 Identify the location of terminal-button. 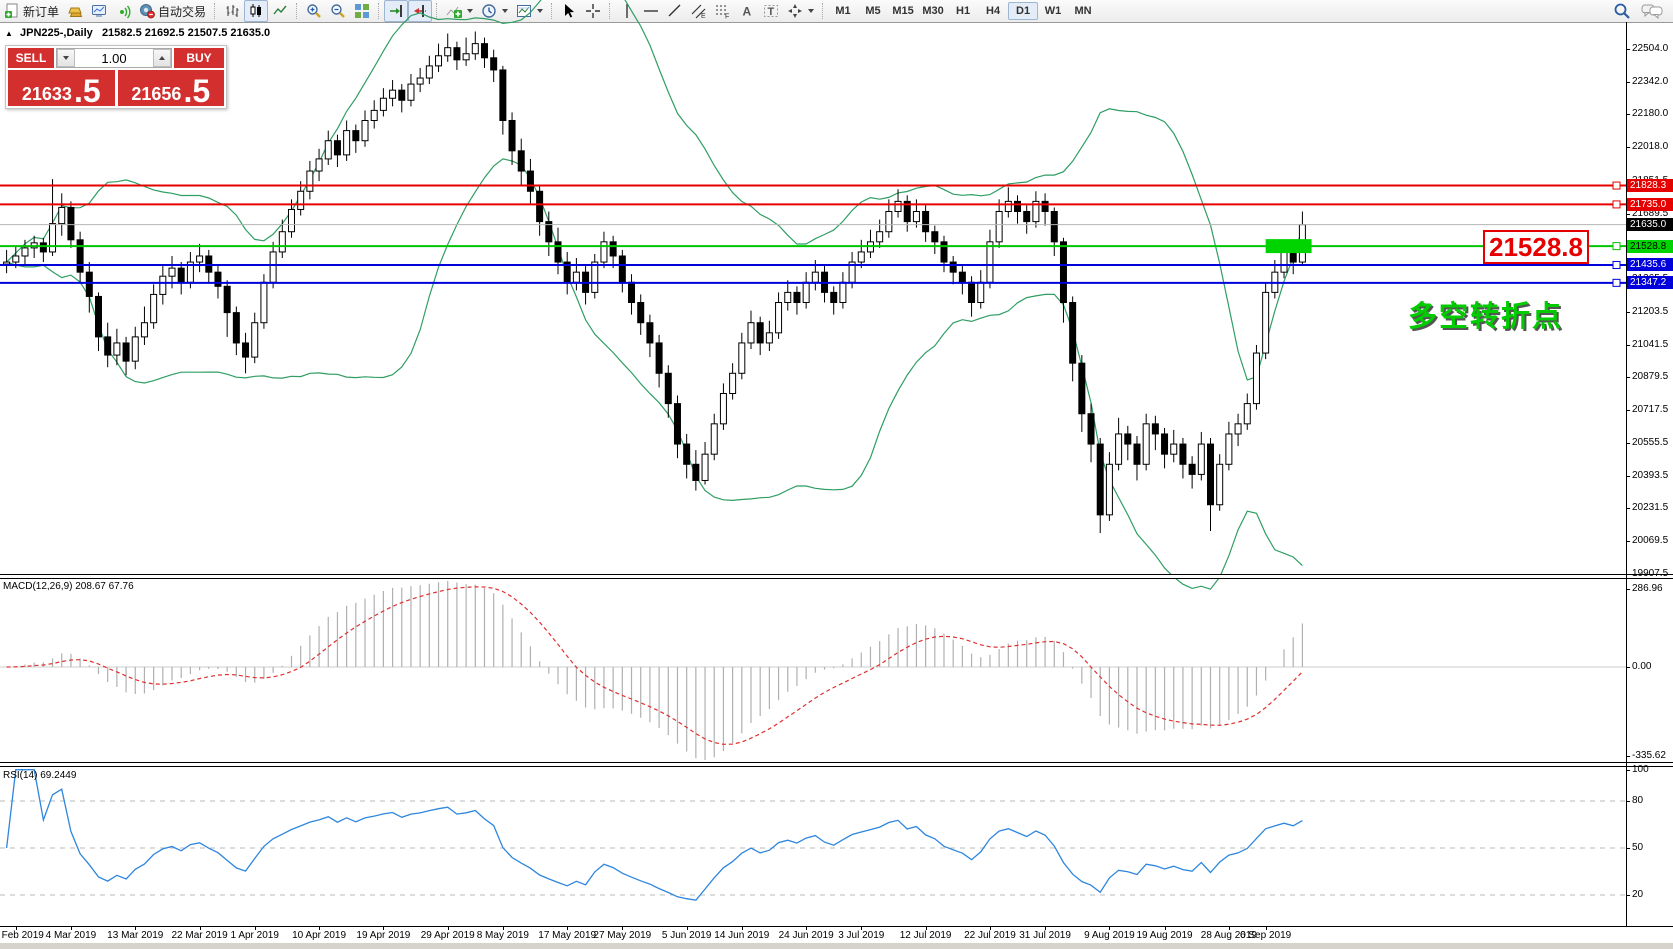
(99, 11).